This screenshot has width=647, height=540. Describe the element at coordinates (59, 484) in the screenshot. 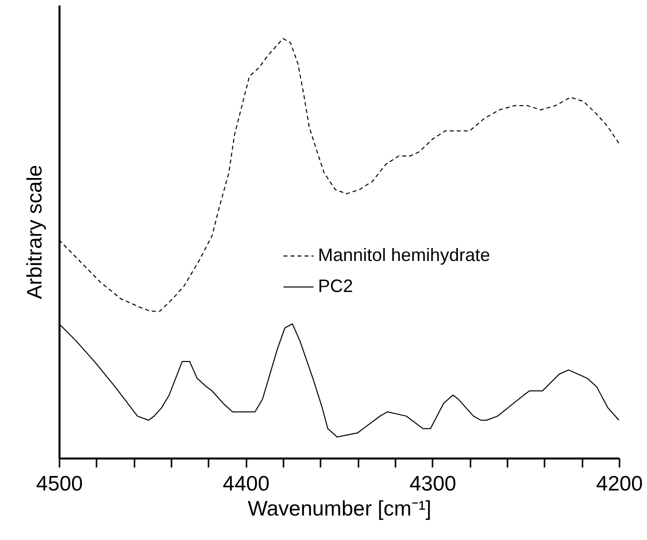

I see `x-tick-label: 4500` at that location.